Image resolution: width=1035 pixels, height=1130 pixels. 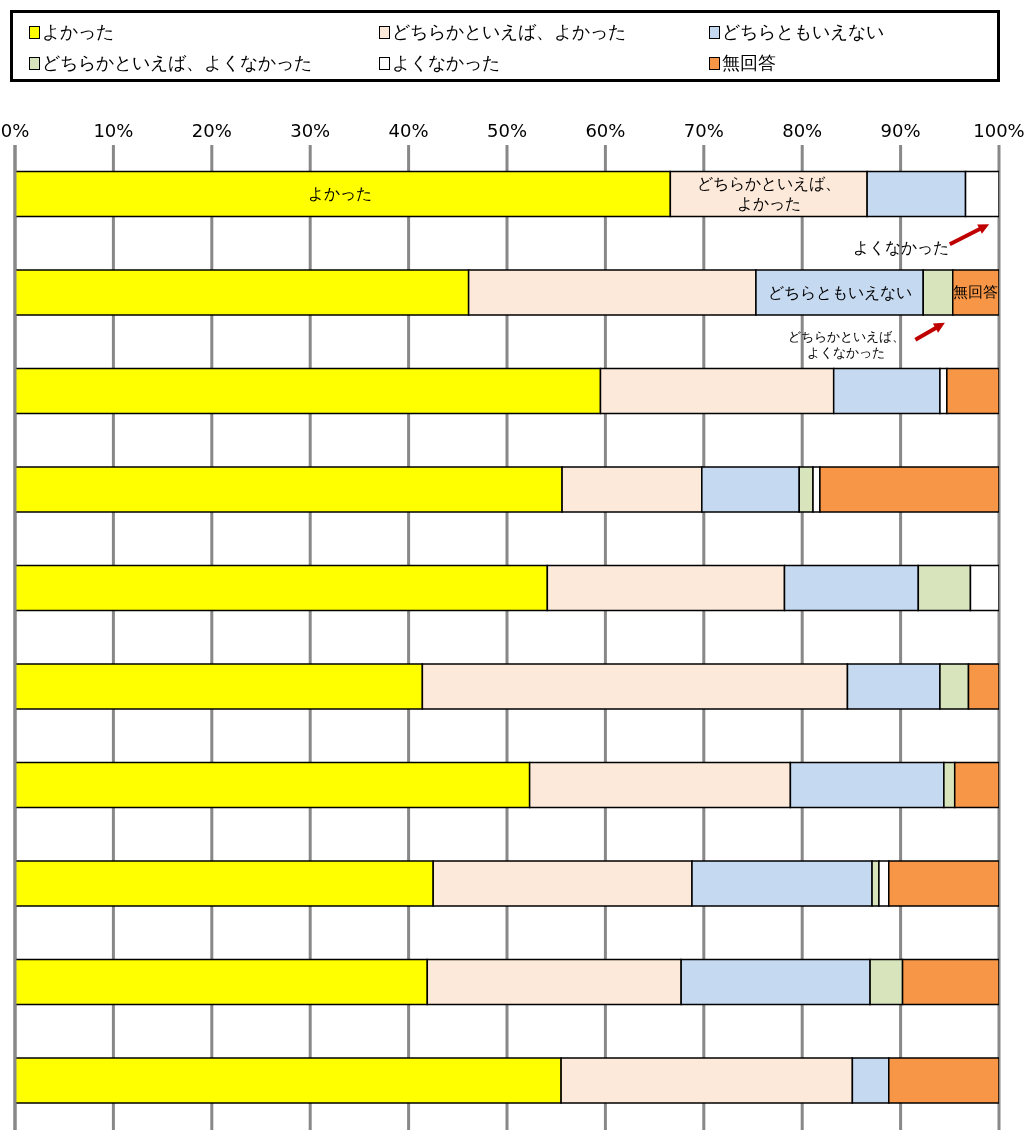 What do you see at coordinates (446, 63) in the screenshot?
I see `legend-label: よくなかった` at bounding box center [446, 63].